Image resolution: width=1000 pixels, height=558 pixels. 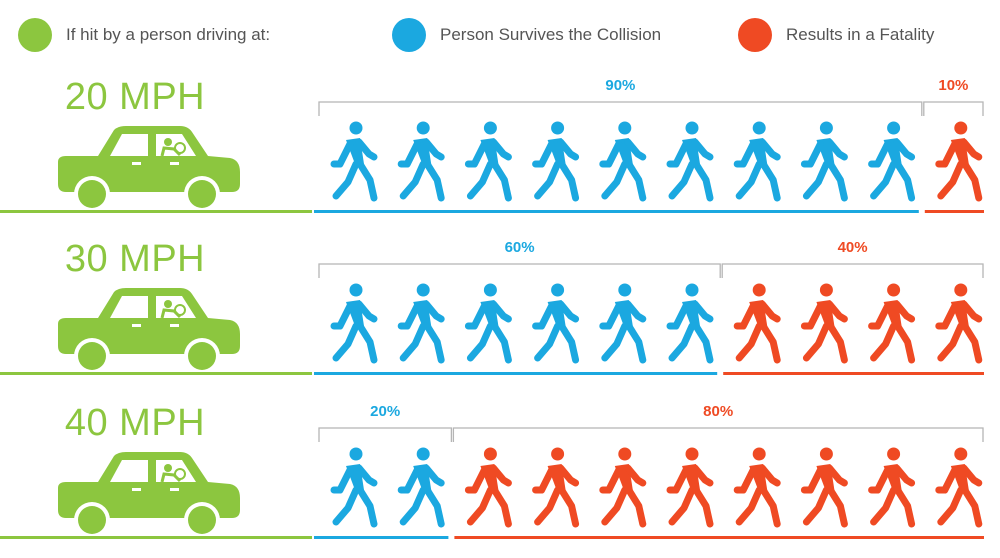 I want to click on survive-percent-label: 90%, so click(x=620, y=85).